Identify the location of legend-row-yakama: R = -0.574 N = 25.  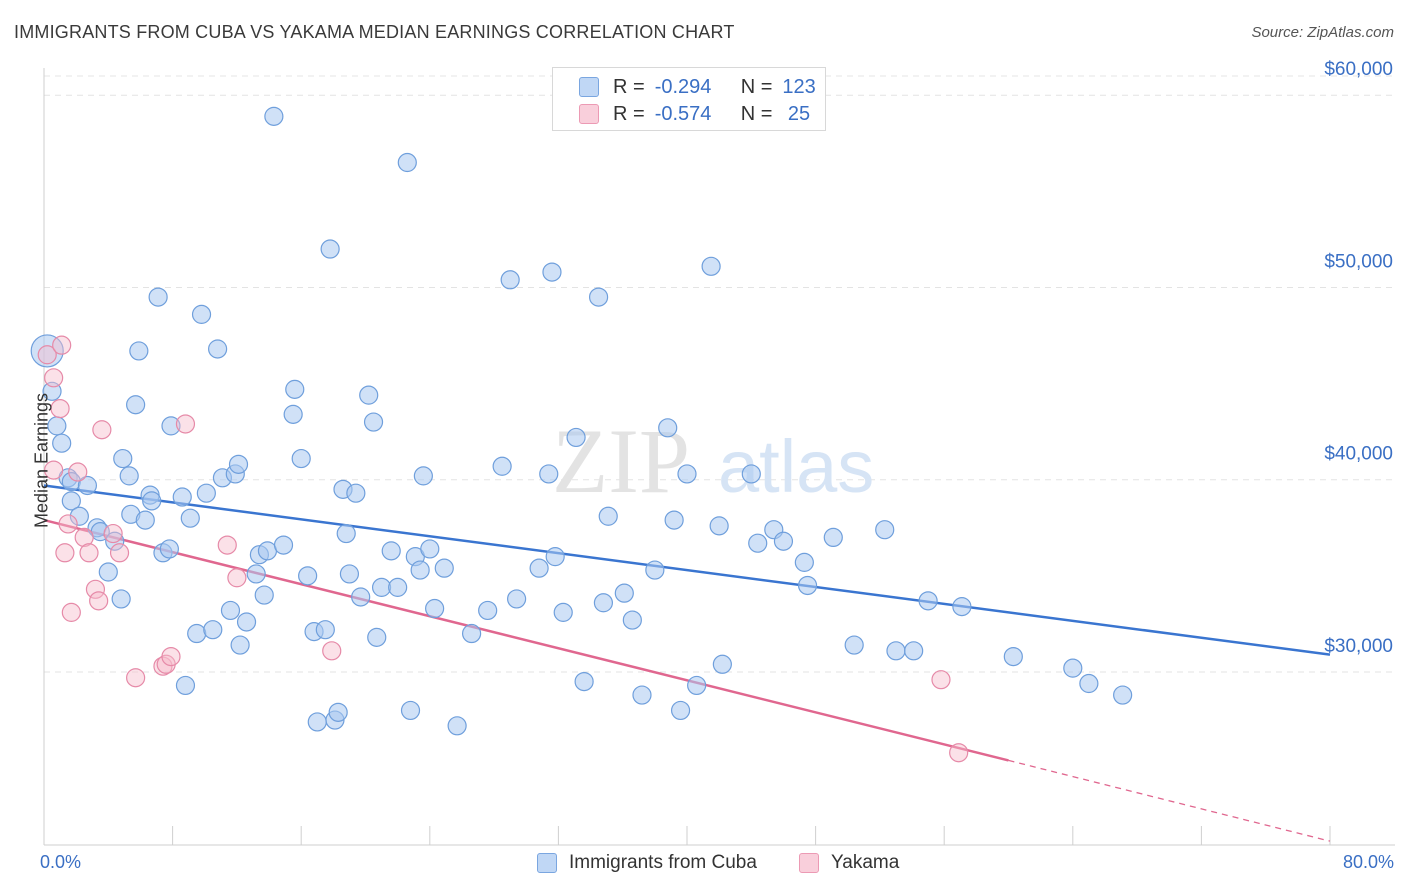
(694, 114).